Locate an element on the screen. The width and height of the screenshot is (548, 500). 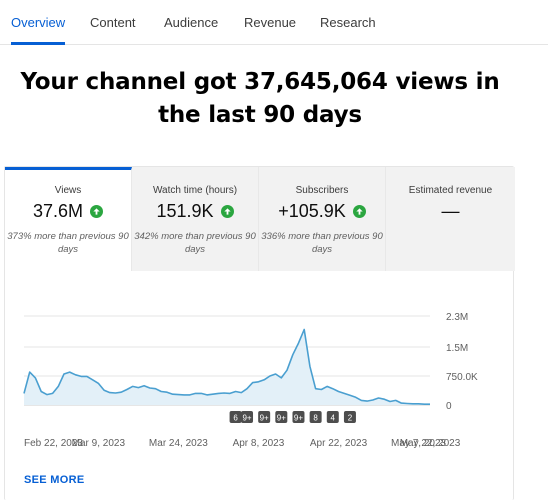
tab-overview-label: Overview is located at coordinates (38, 22).